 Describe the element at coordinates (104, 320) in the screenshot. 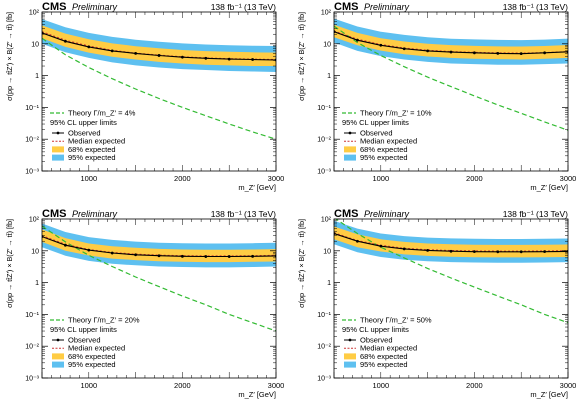

I see `legend-theory-label: Theory Γ/m_Z′ = 20%` at that location.